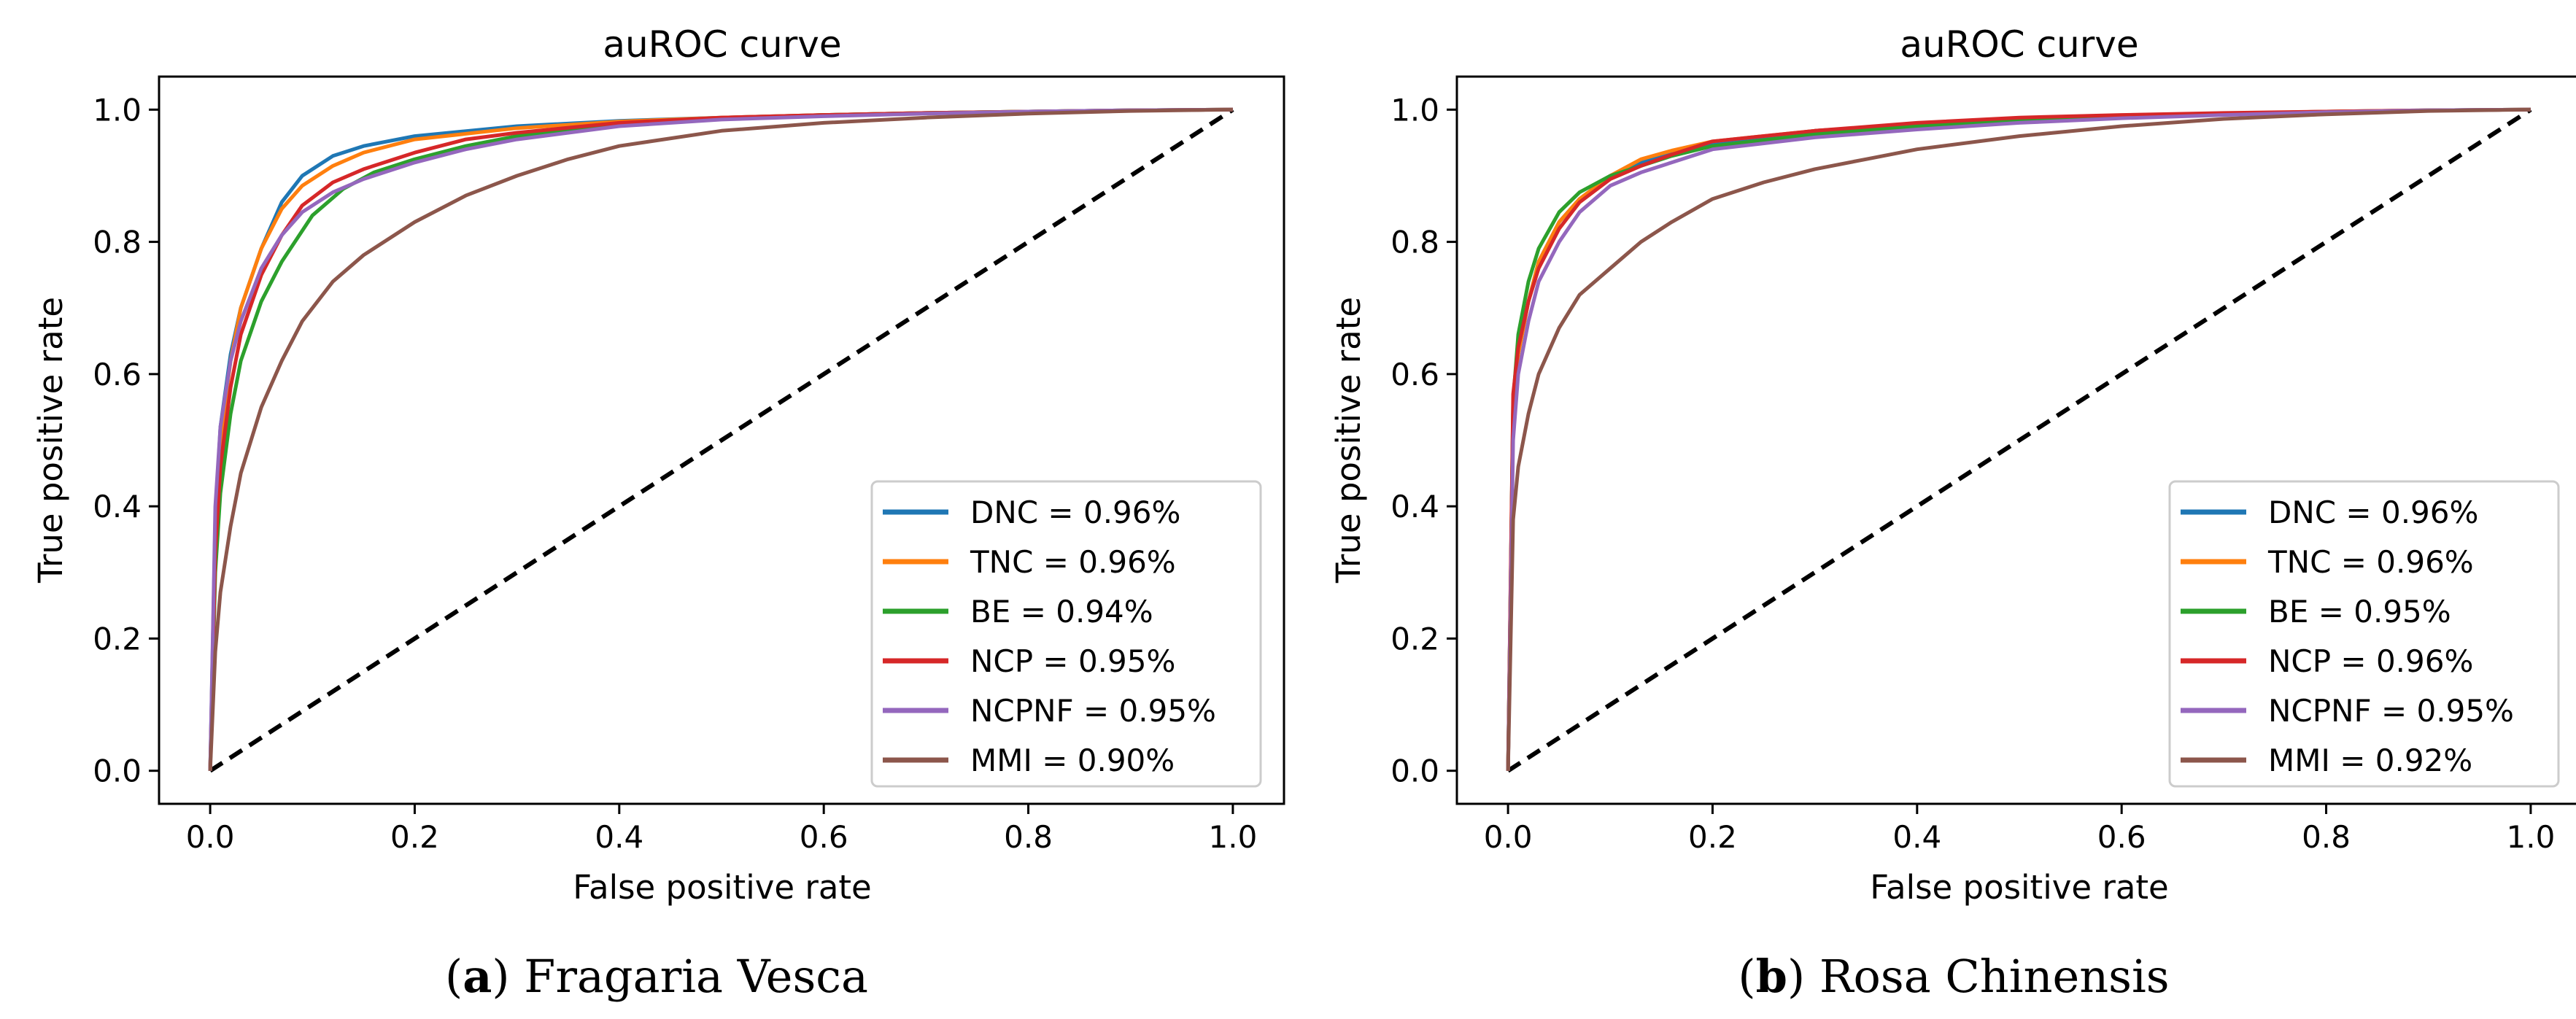  What do you see at coordinates (1072, 760) in the screenshot?
I see `legend-label: MMI = 0.90%` at bounding box center [1072, 760].